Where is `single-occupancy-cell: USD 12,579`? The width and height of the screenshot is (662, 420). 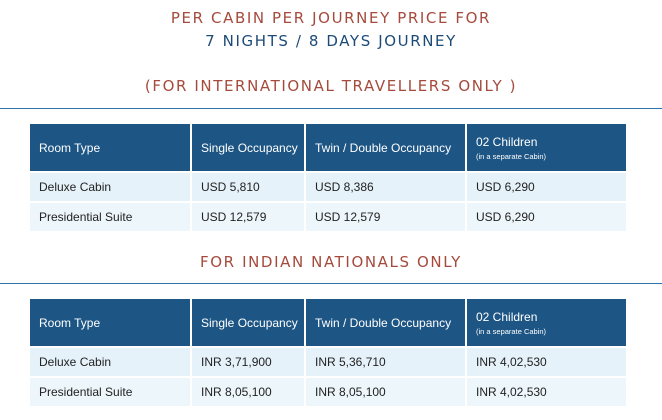 single-occupancy-cell: USD 12,579 is located at coordinates (248, 216).